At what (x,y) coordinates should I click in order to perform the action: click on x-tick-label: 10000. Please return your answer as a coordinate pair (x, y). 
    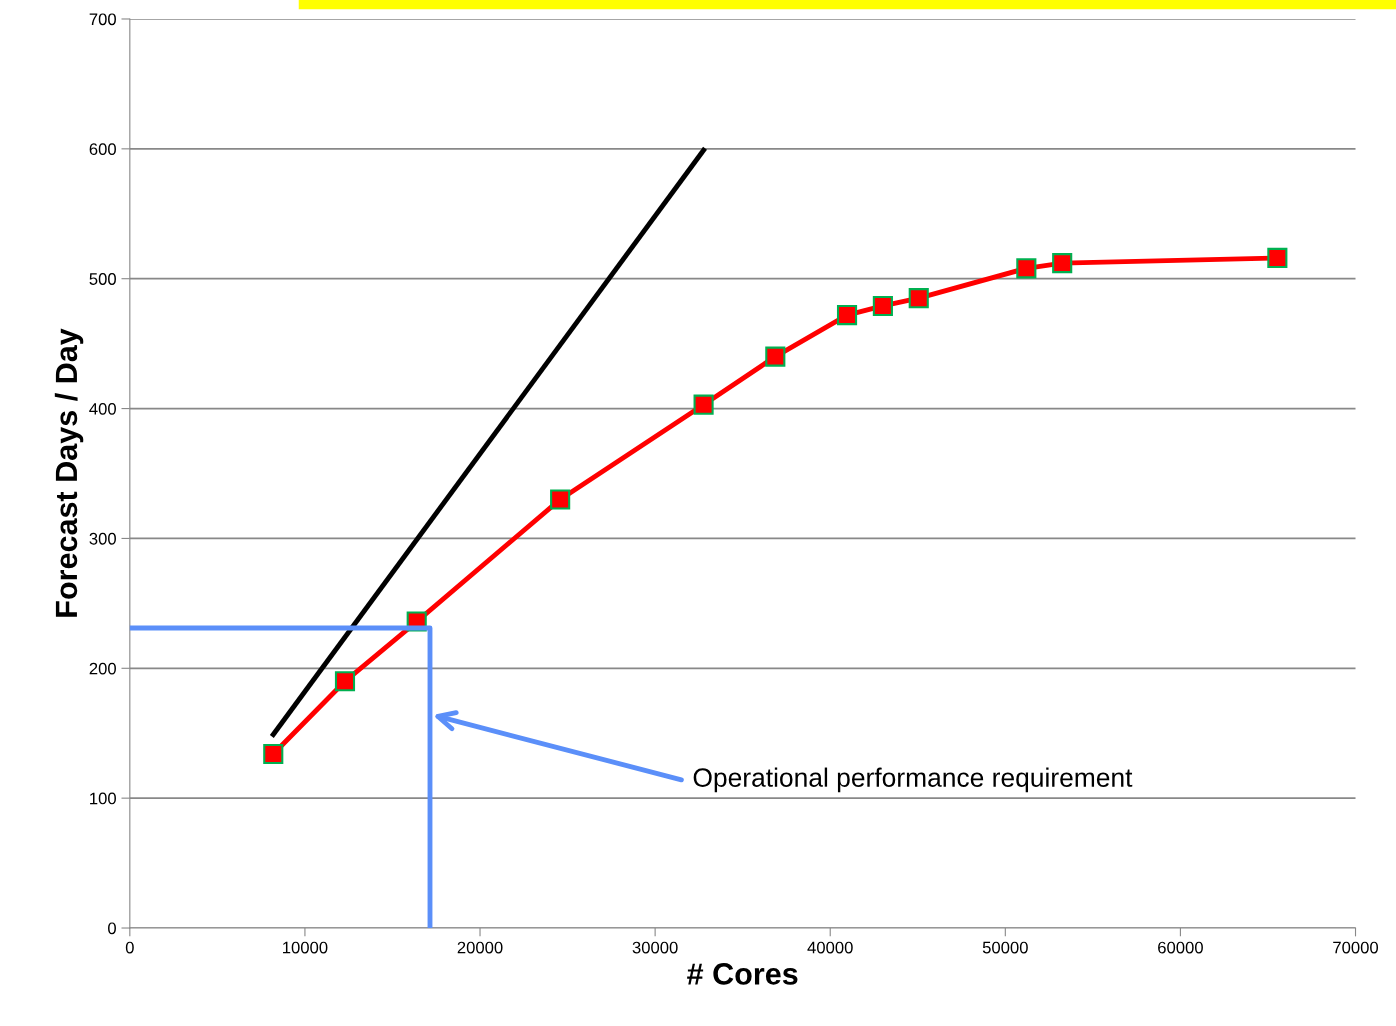
    Looking at the image, I should click on (305, 947).